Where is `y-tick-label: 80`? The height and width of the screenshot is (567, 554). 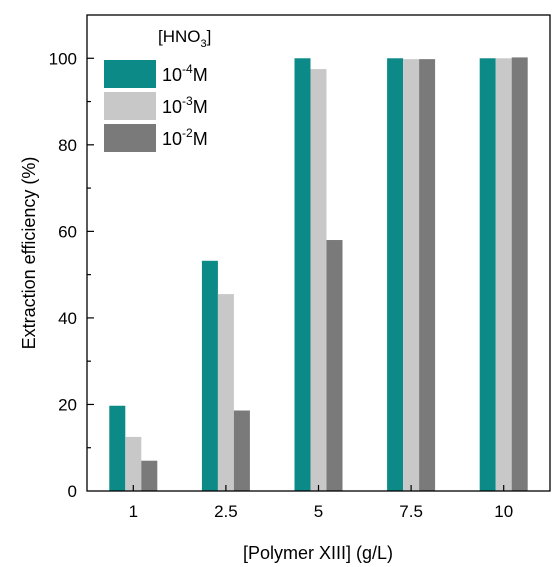
y-tick-label: 80 is located at coordinates (67, 145).